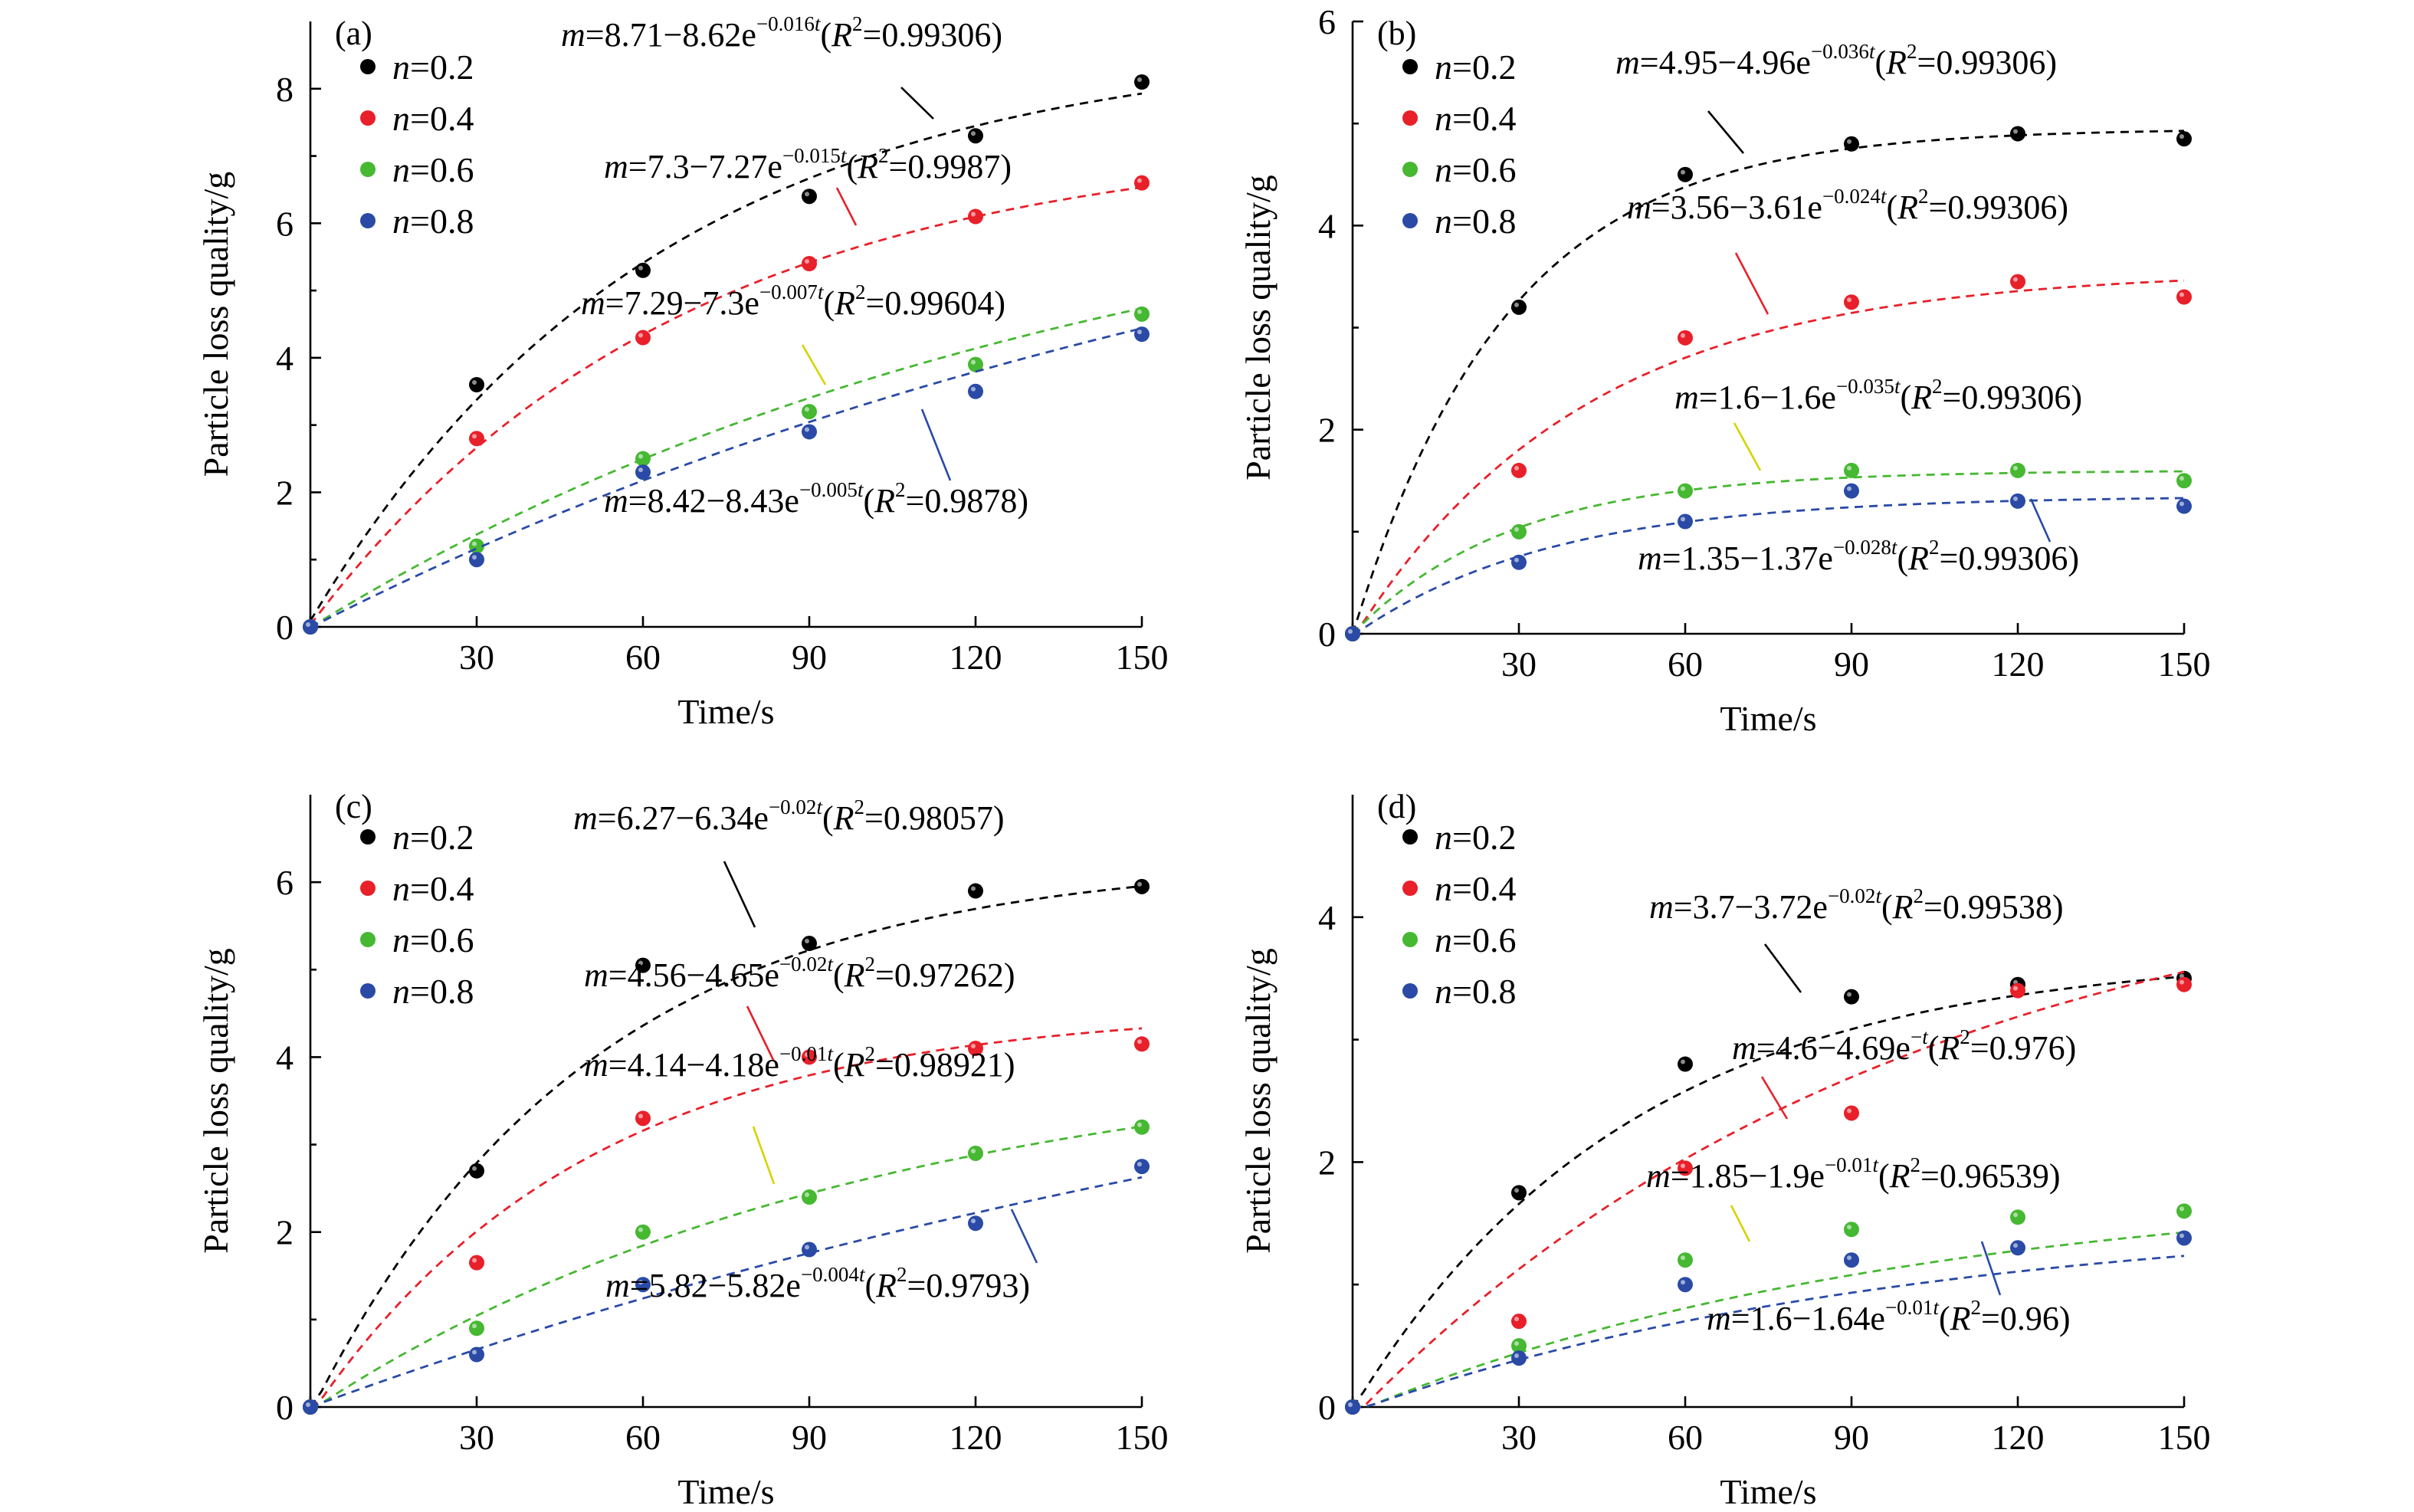 This screenshot has width=2414, height=1512. I want to click on equation-r-value: =0.98057), so click(934, 818).